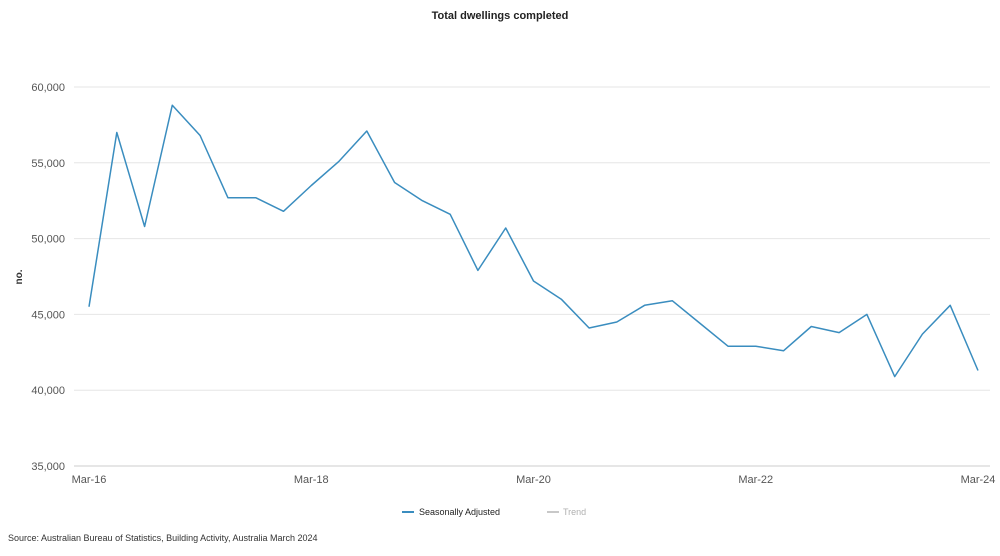  I want to click on y-tick-label: 40,000, so click(48, 391).